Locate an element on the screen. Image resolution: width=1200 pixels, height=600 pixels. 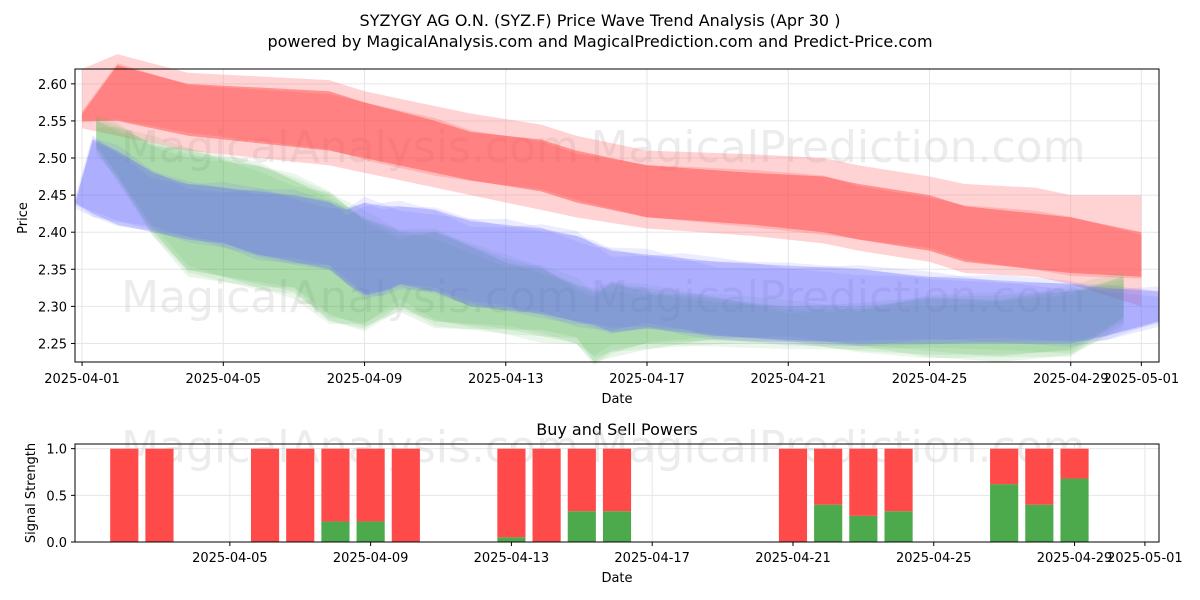
price-x-tick-label: 2025-04-13 is located at coordinates (506, 379).